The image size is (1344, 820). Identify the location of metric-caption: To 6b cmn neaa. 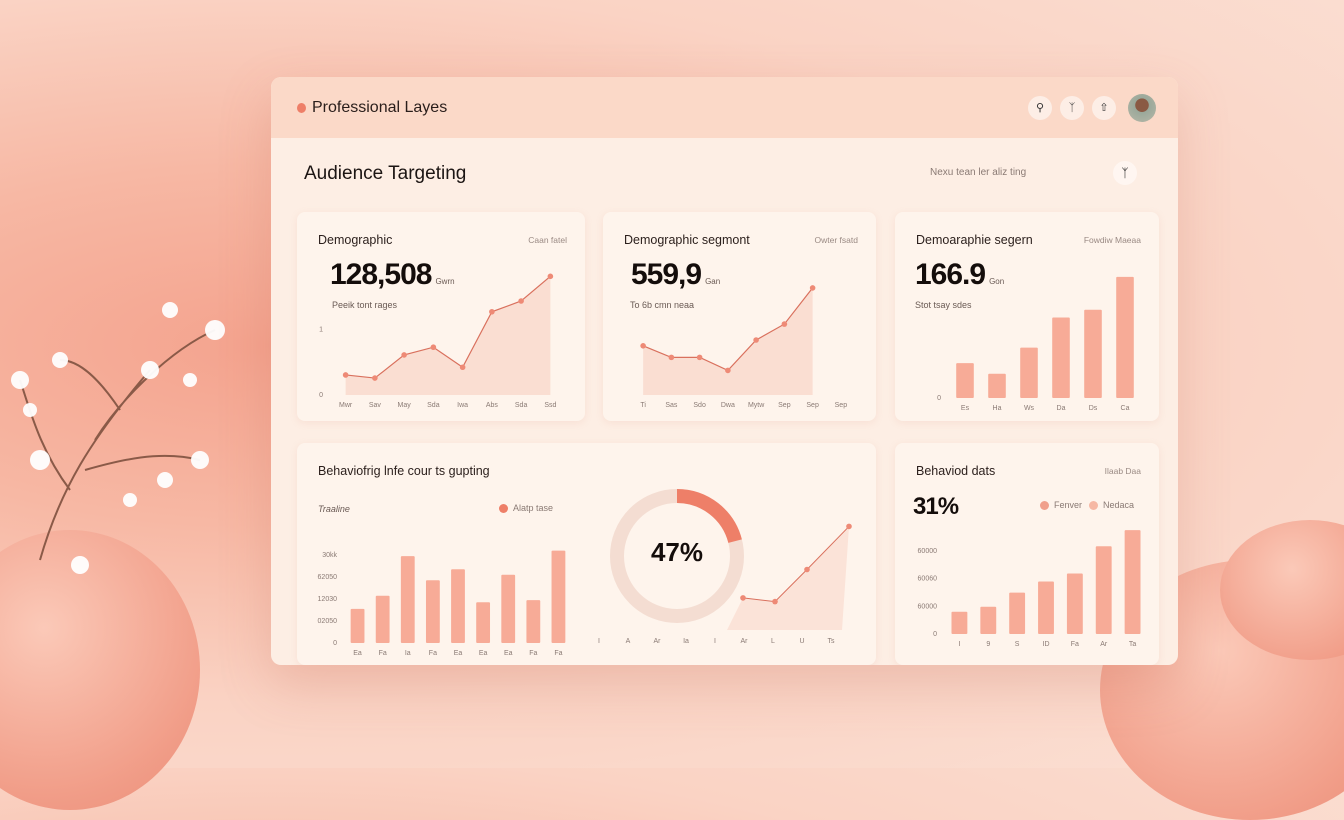
(662, 305).